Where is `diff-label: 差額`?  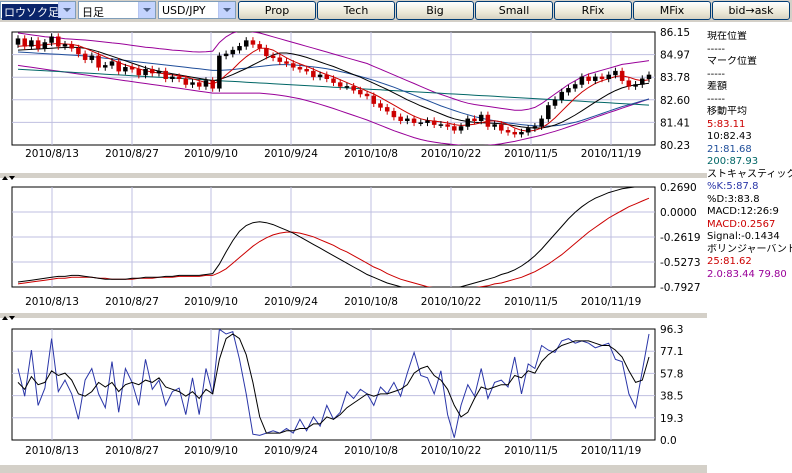
diff-label: 差額 is located at coordinates (717, 86).